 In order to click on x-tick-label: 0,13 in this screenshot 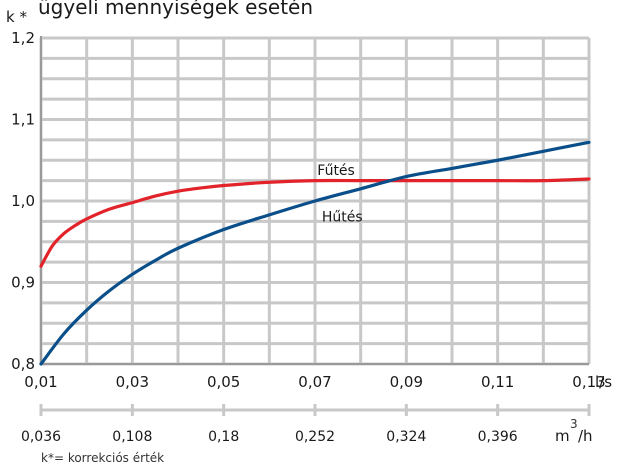, I will do `click(588, 382)`.